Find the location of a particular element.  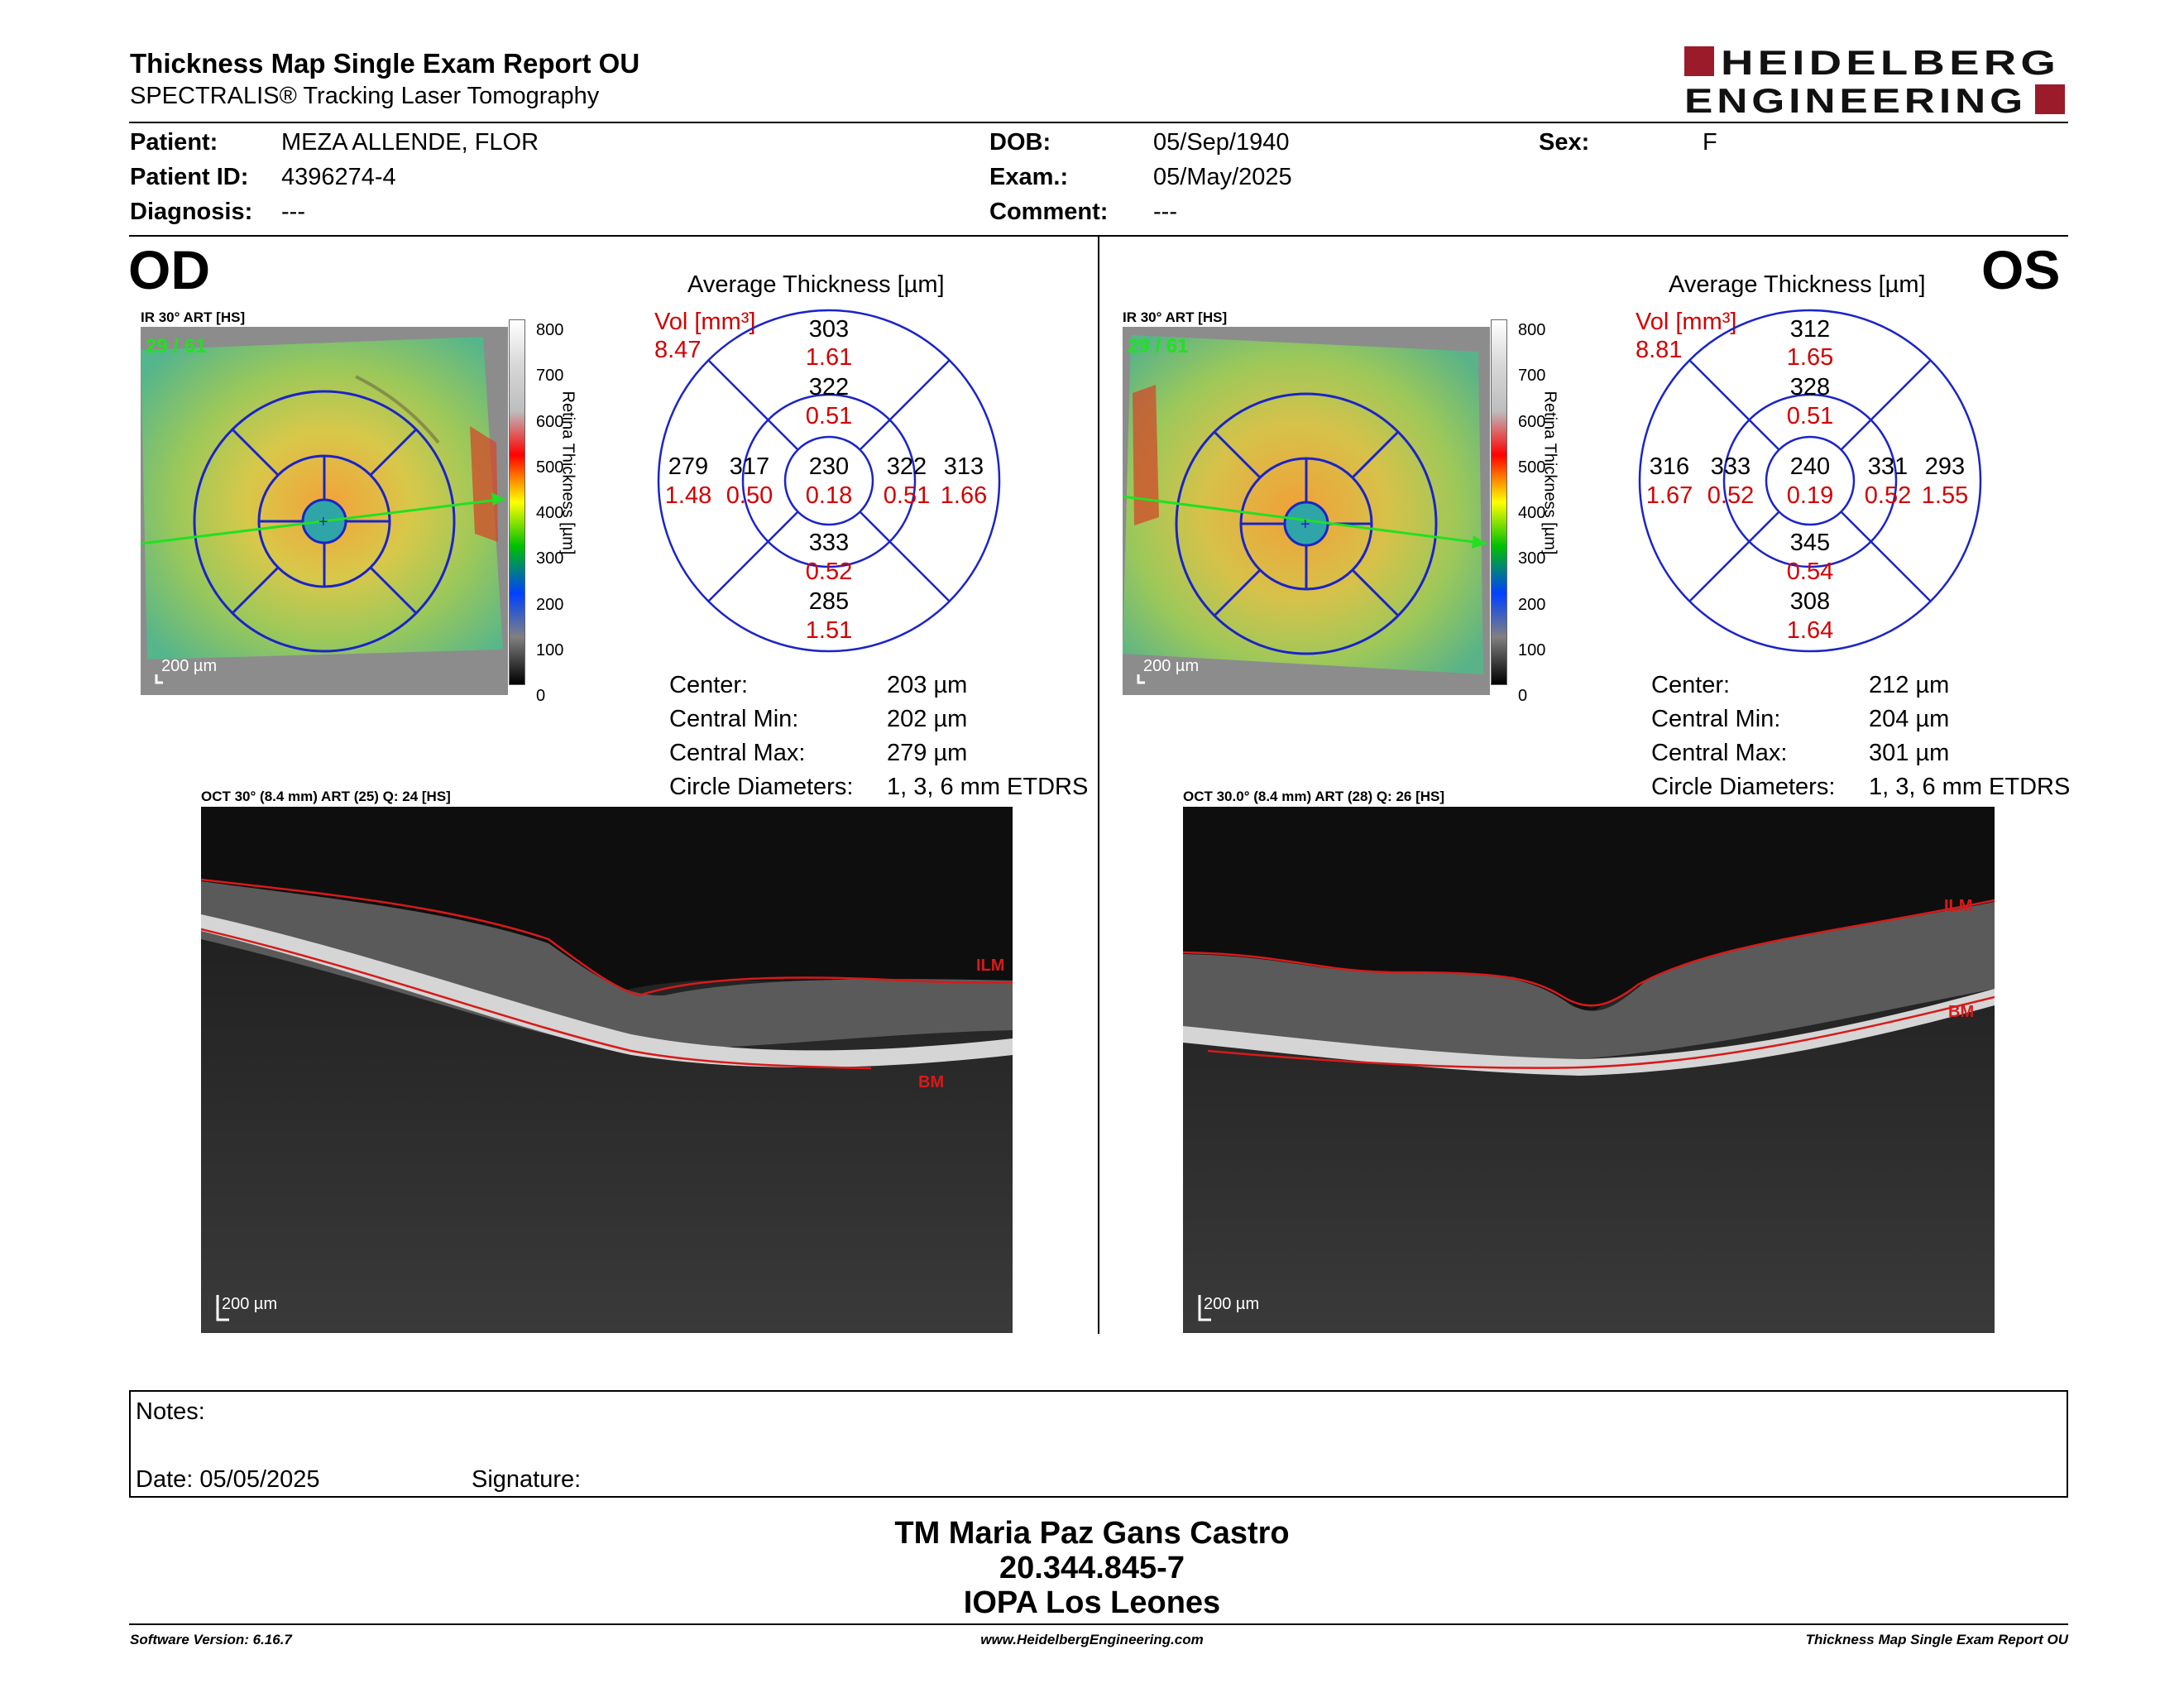

od-circle-label: Circle Diameters: is located at coordinates (761, 787).